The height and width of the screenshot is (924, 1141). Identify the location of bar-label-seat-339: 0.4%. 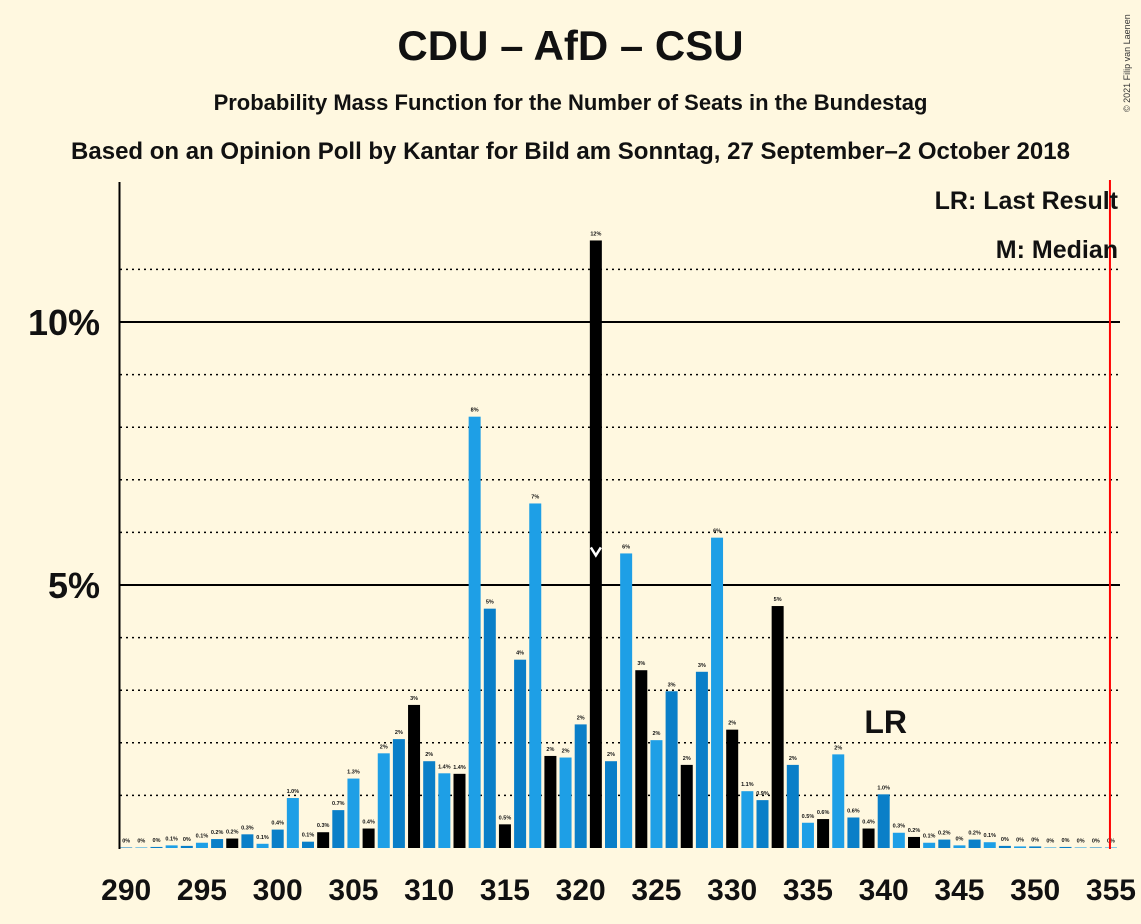
(868, 823).